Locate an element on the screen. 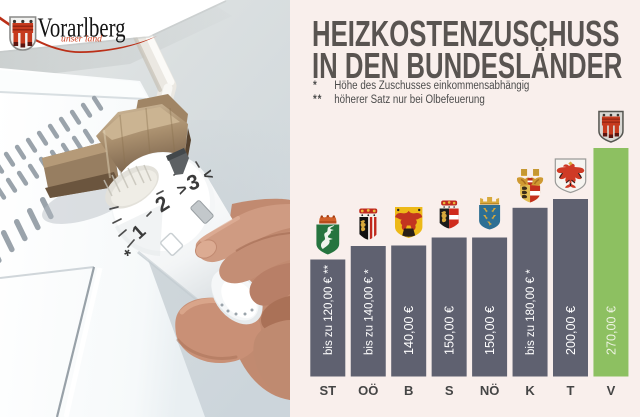  svg-text: OÖ is located at coordinates (368, 390).